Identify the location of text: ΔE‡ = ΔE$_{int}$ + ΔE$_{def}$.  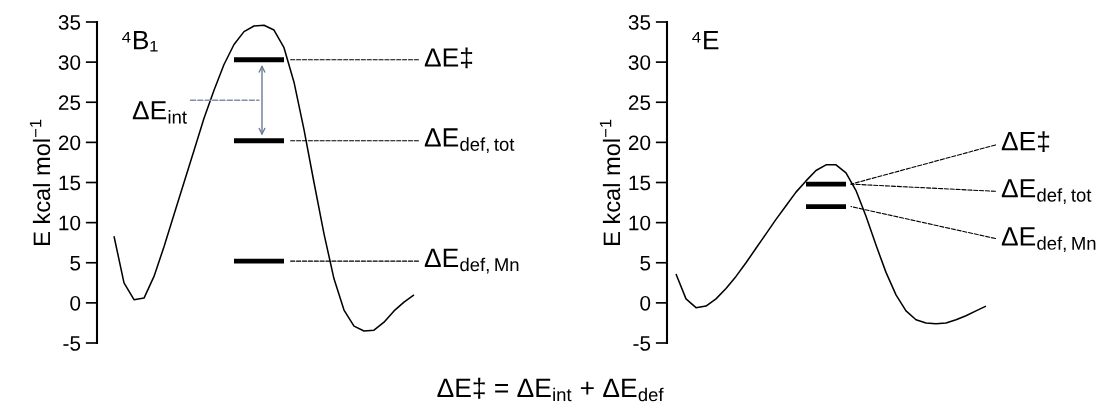
(550, 389).